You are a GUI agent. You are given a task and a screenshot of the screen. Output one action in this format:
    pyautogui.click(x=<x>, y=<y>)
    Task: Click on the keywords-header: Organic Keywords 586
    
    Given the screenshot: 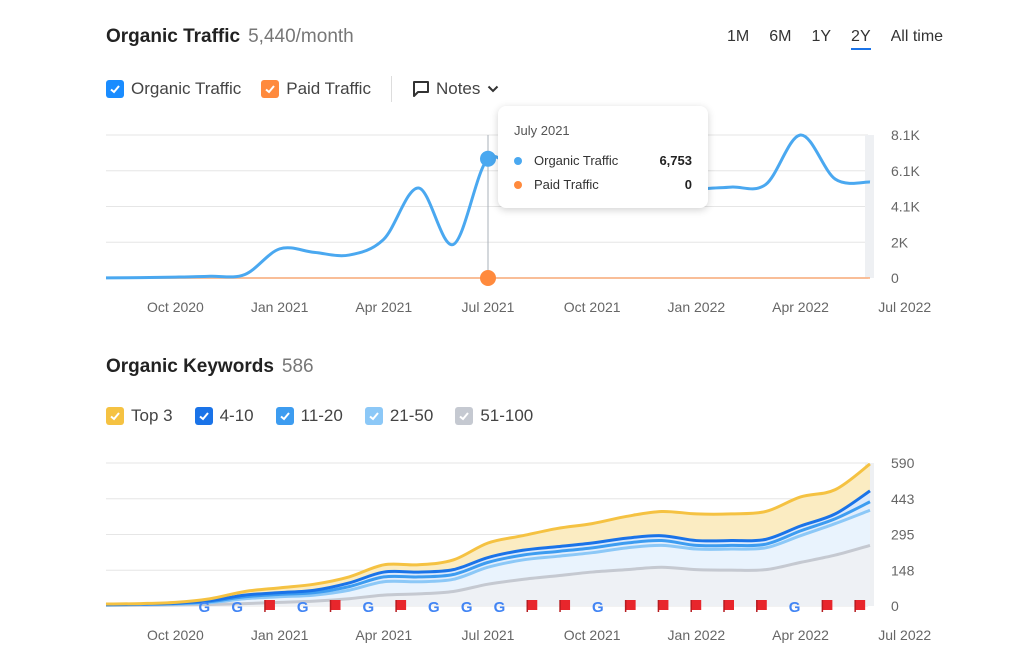 What is the action you would take?
    pyautogui.click(x=210, y=367)
    